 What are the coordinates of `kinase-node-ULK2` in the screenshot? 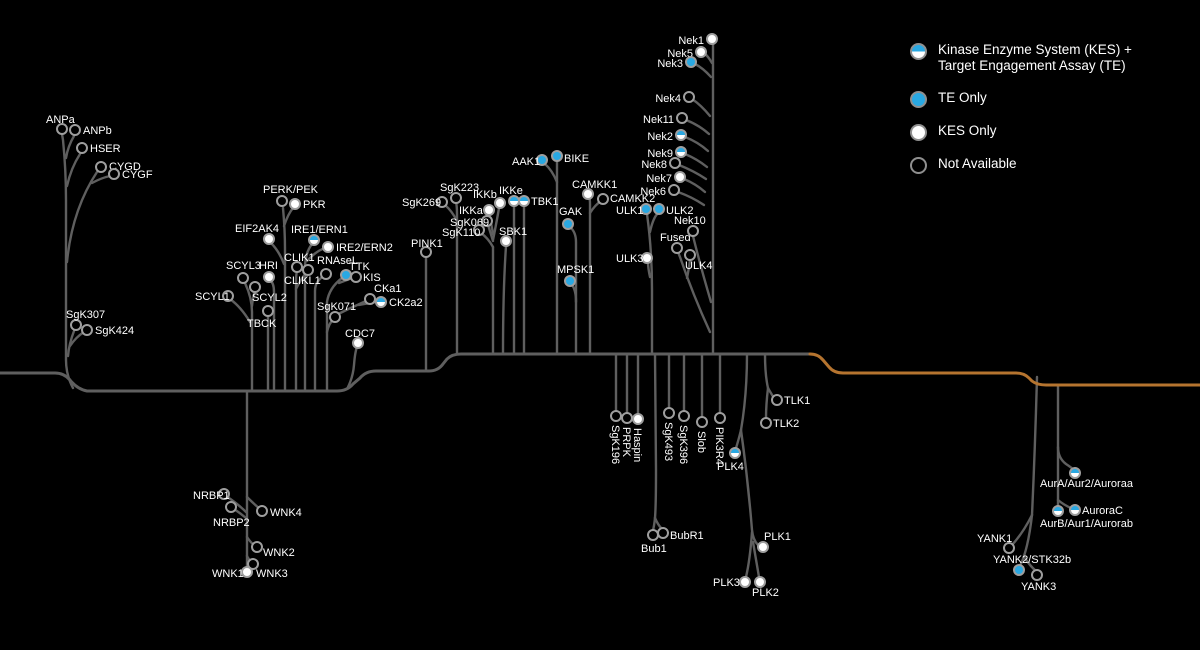 It's located at (659, 209).